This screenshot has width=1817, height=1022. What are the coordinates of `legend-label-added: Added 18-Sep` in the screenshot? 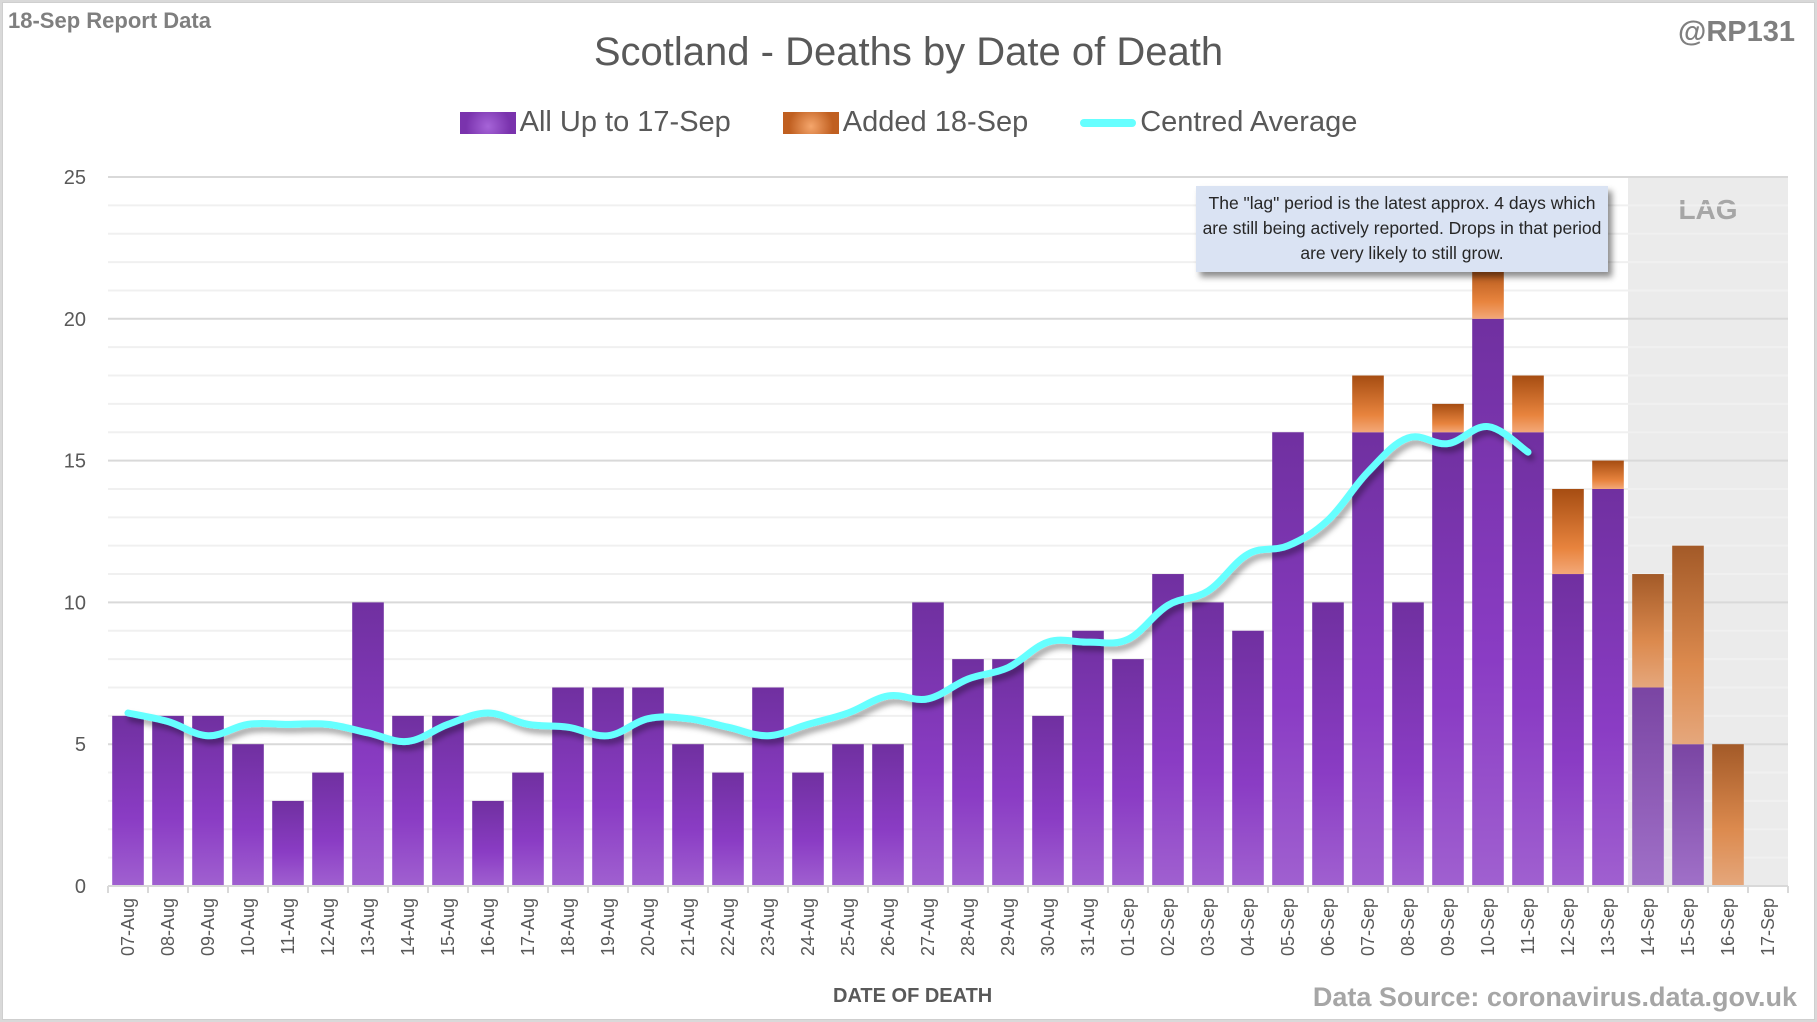 It's located at (935, 122).